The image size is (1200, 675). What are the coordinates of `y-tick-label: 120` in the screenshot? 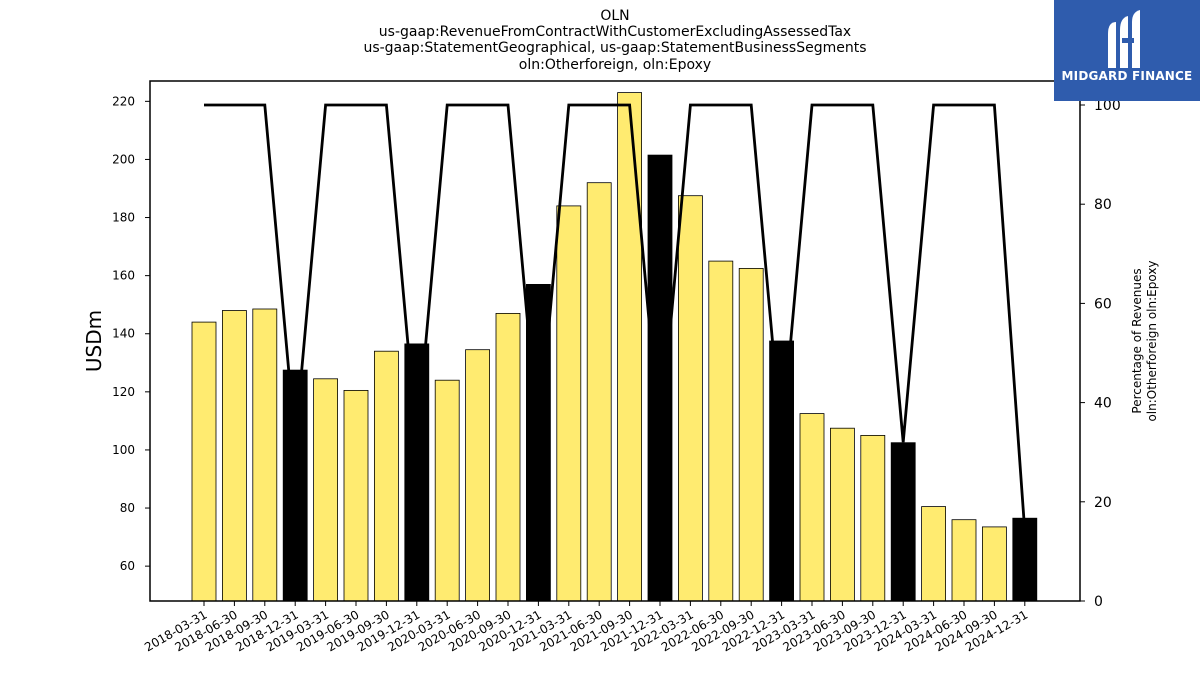 It's located at (123, 392).